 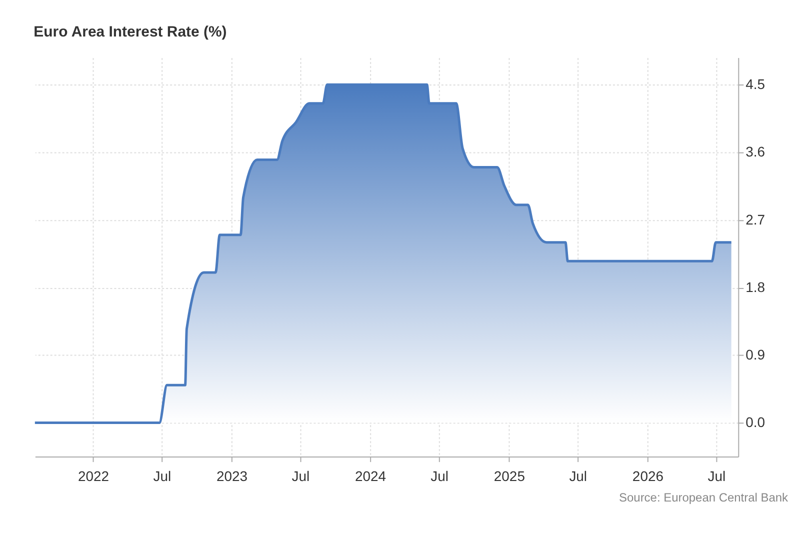 What do you see at coordinates (756, 286) in the screenshot?
I see `y-tick-label: 1.8` at bounding box center [756, 286].